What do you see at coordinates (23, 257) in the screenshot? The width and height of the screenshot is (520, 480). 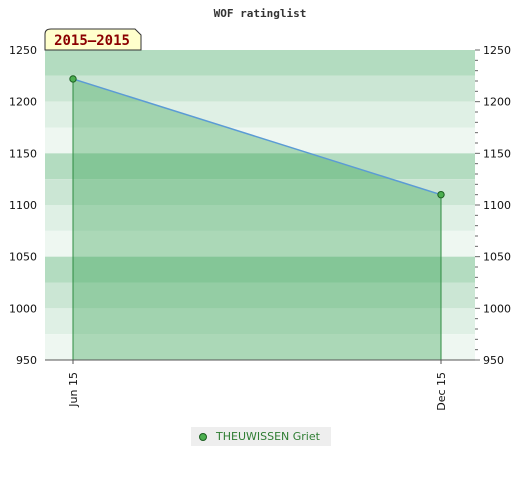 I see `y-tick-label-left: 1050` at bounding box center [23, 257].